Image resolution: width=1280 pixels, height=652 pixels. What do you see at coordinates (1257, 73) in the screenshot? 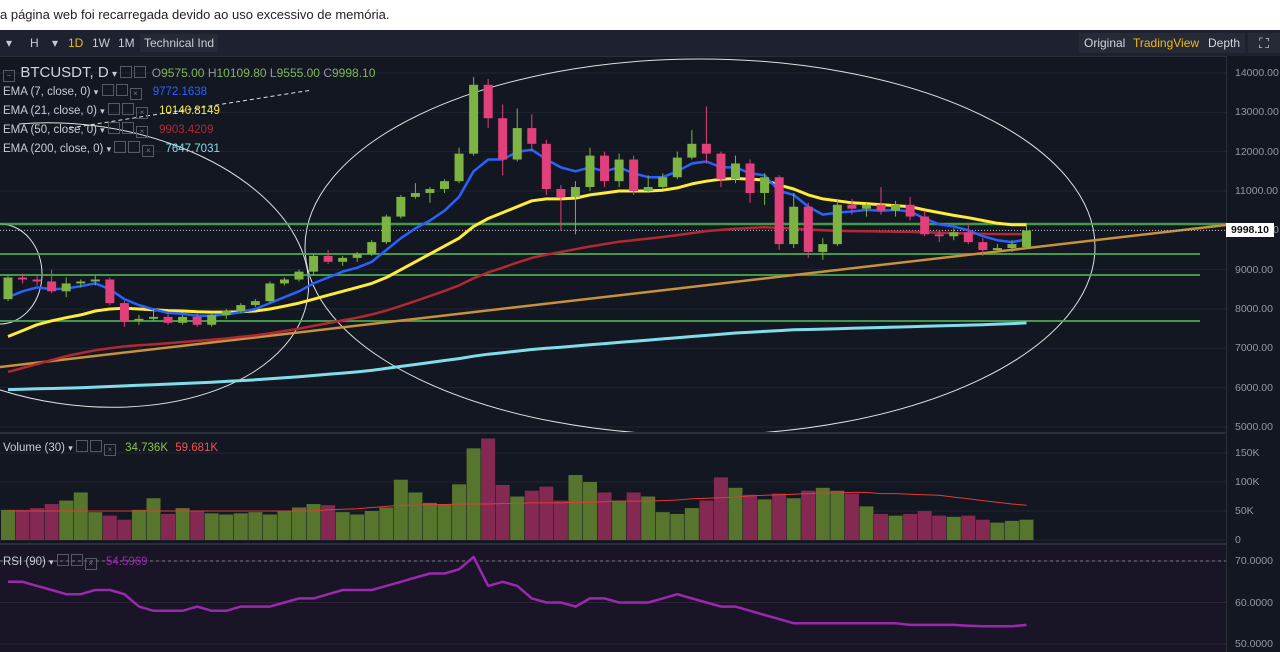
I see `price-tick-label: 14000.00` at bounding box center [1257, 73].